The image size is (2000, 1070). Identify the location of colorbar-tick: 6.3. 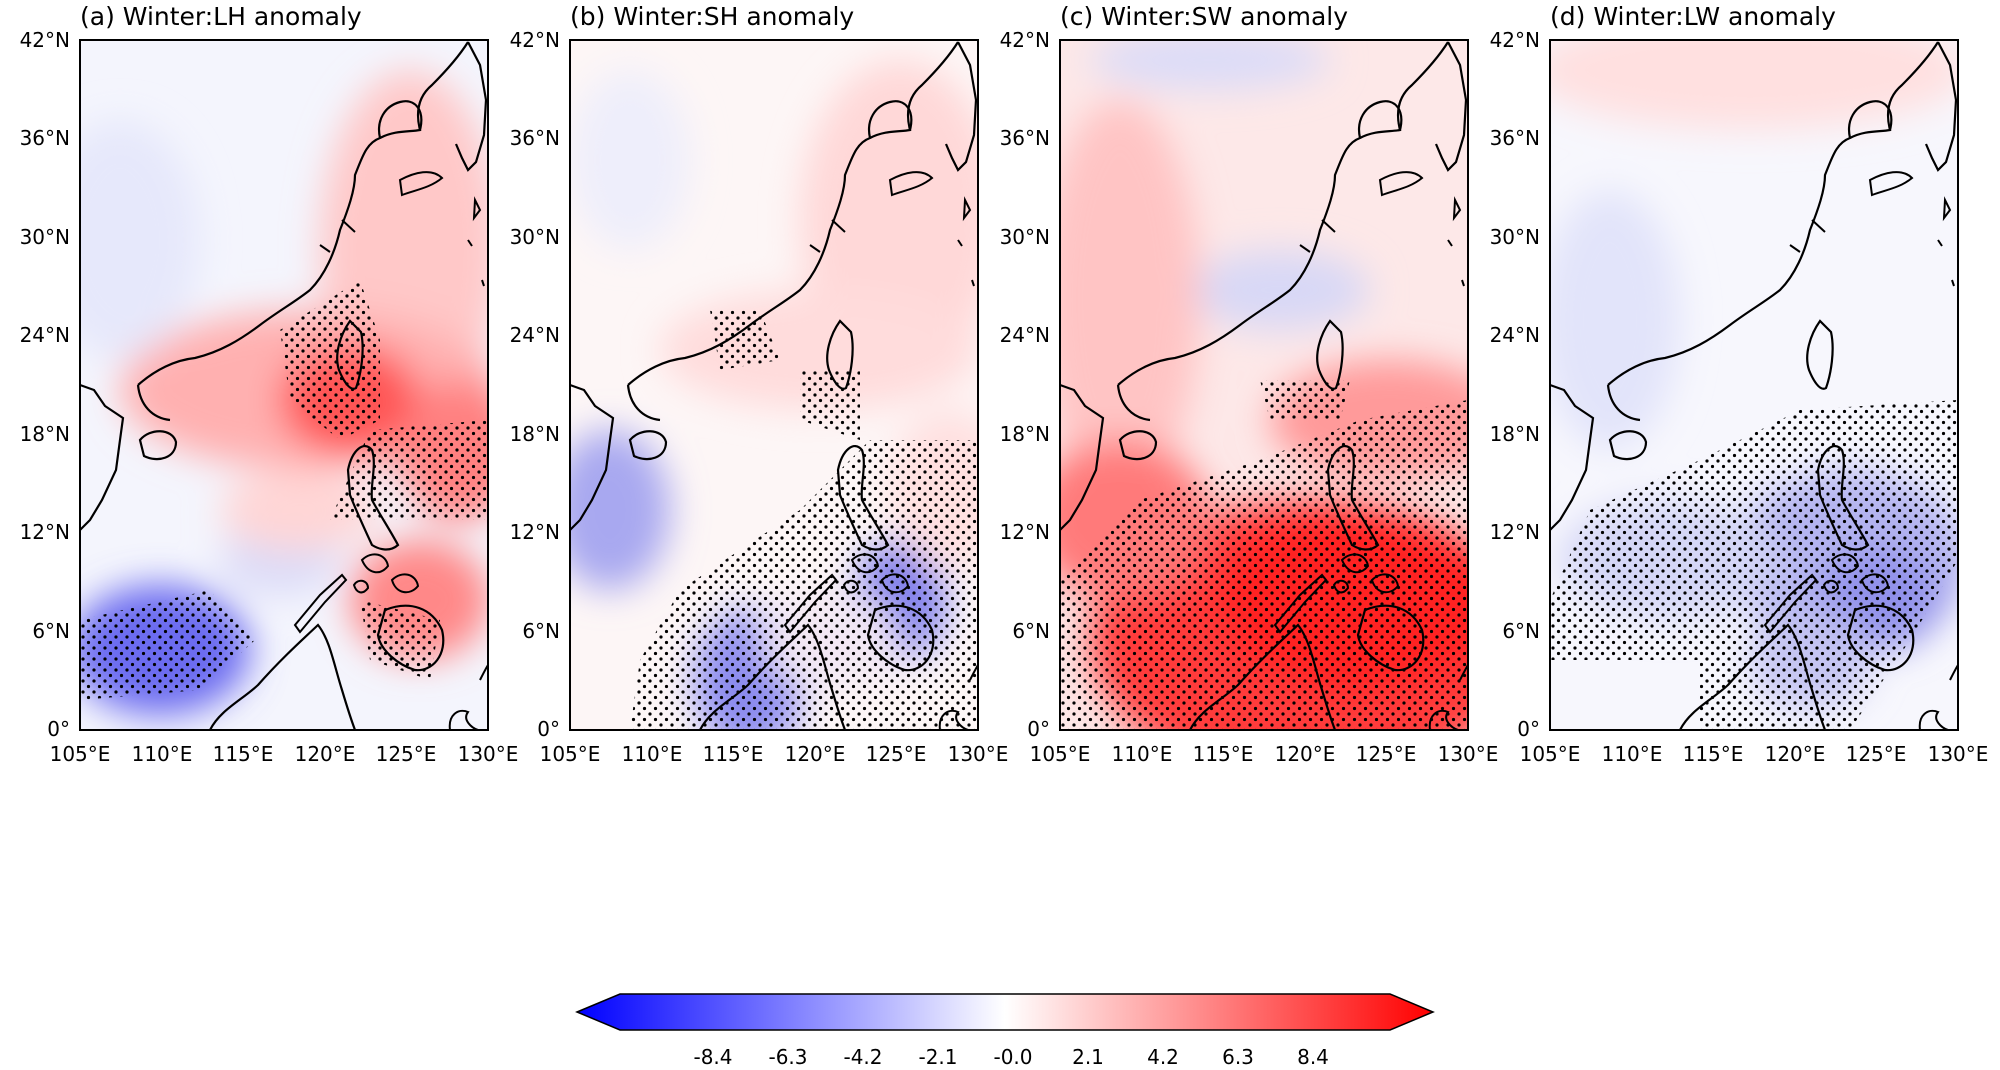
(1238, 1057).